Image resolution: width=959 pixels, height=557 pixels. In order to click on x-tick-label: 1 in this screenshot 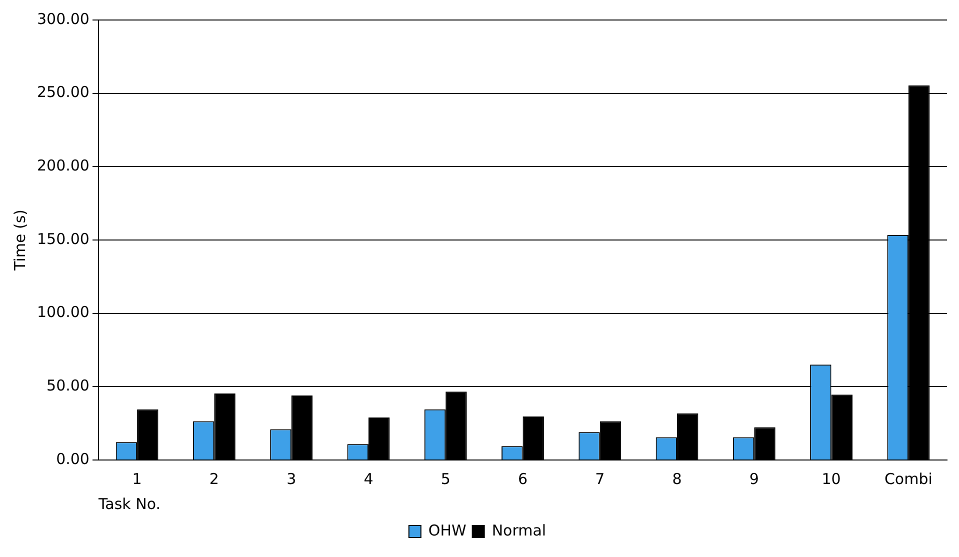, I will do `click(137, 479)`.